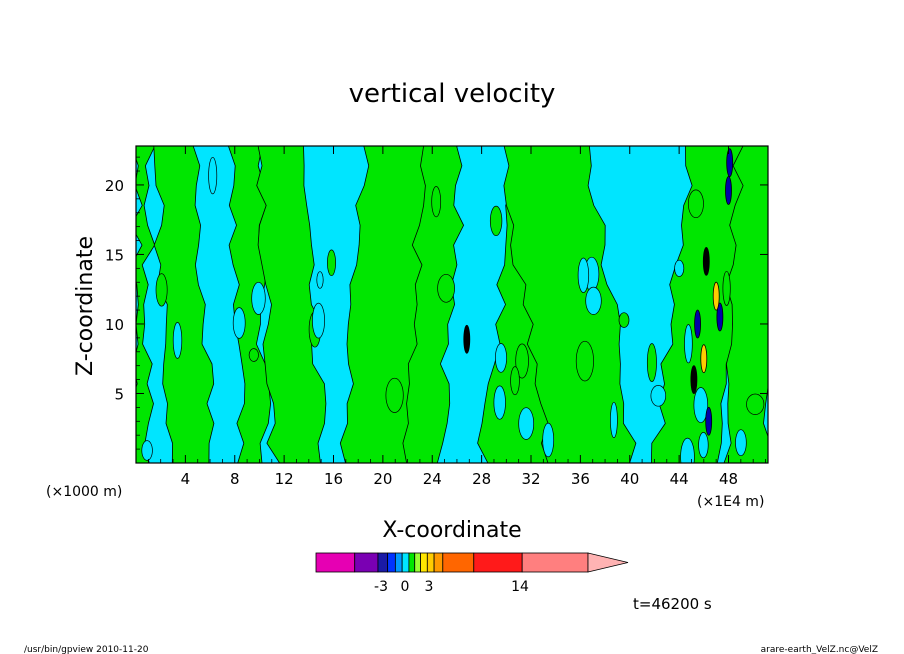 The width and height of the screenshot is (904, 654). I want to click on x-tick-label: 16, so click(333, 479).